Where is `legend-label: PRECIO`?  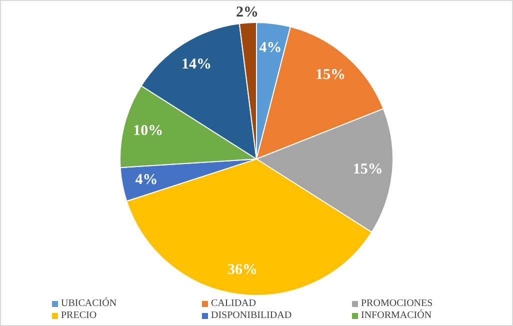
legend-label: PRECIO is located at coordinates (79, 316).